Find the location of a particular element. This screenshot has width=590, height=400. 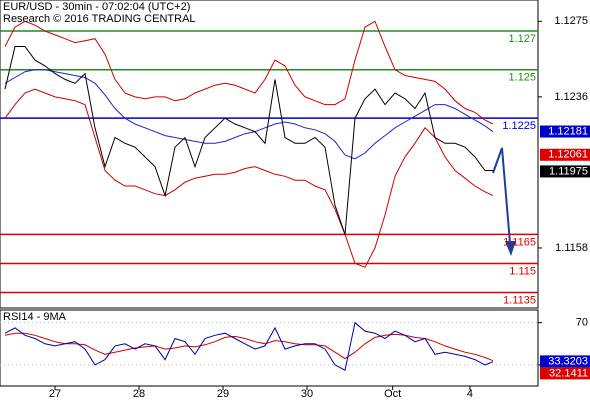

y-tick-label: 1.1158 is located at coordinates (571, 248).